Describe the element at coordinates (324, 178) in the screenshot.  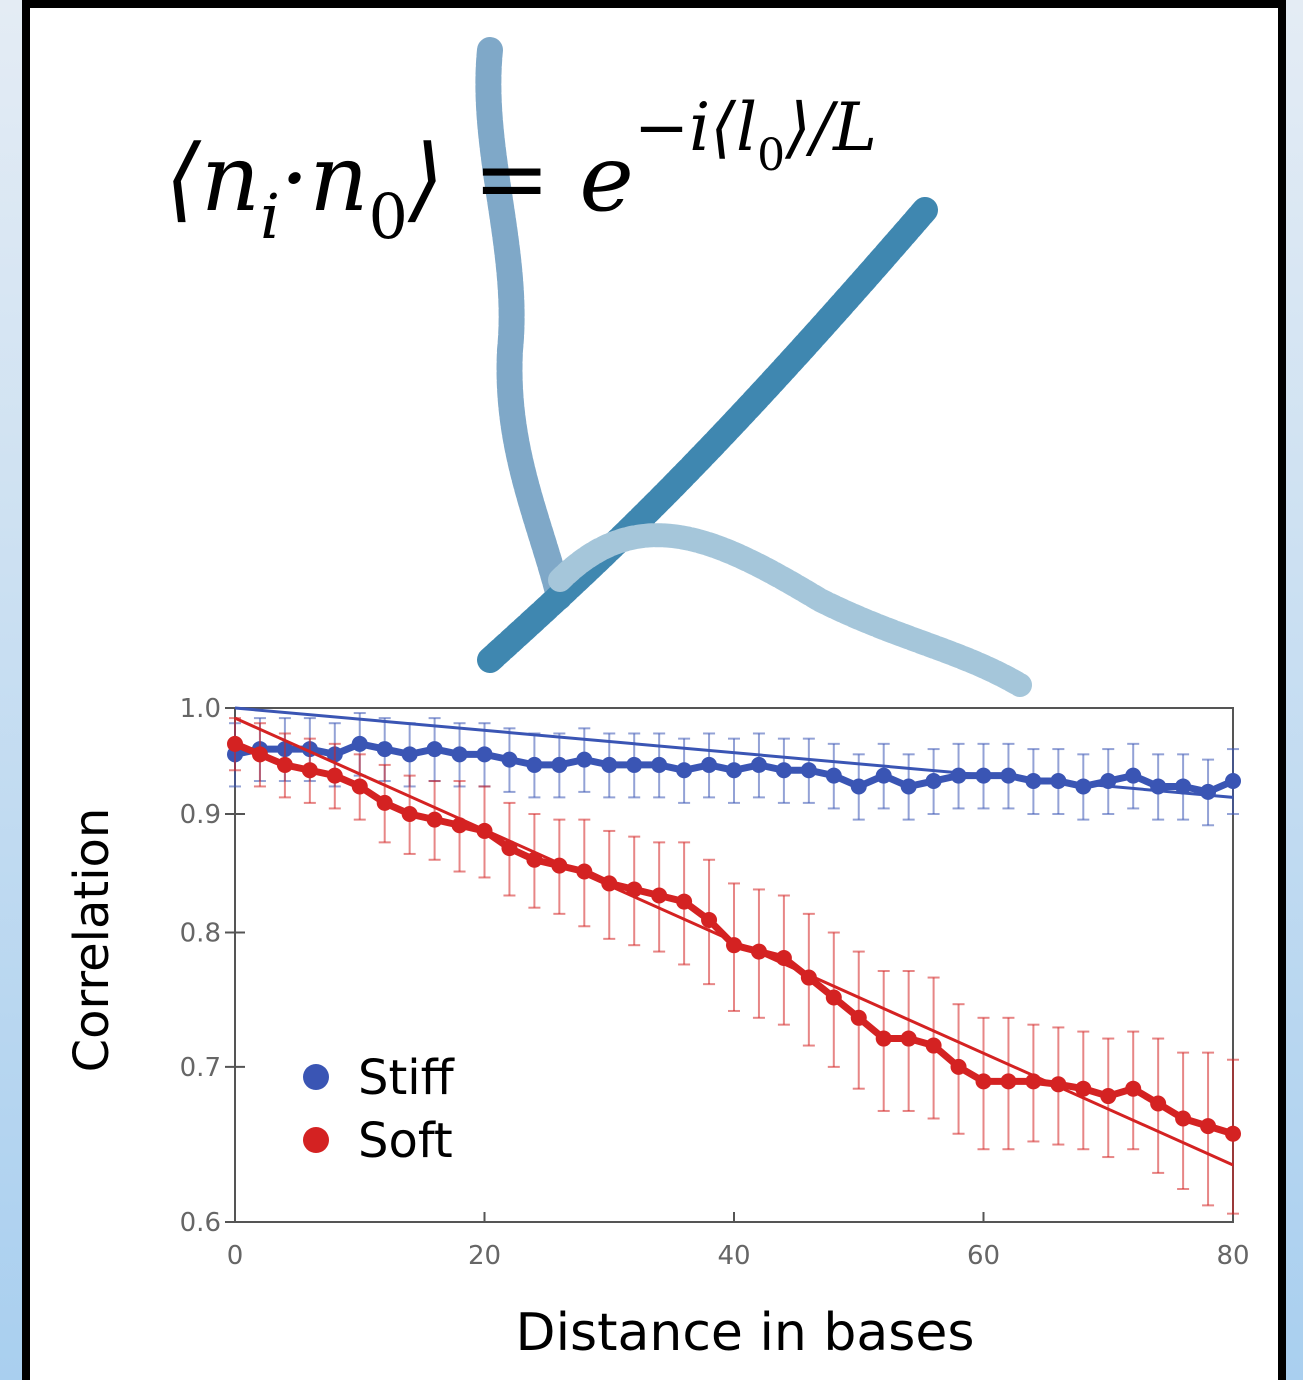
I see `formula-part: ·n` at that location.